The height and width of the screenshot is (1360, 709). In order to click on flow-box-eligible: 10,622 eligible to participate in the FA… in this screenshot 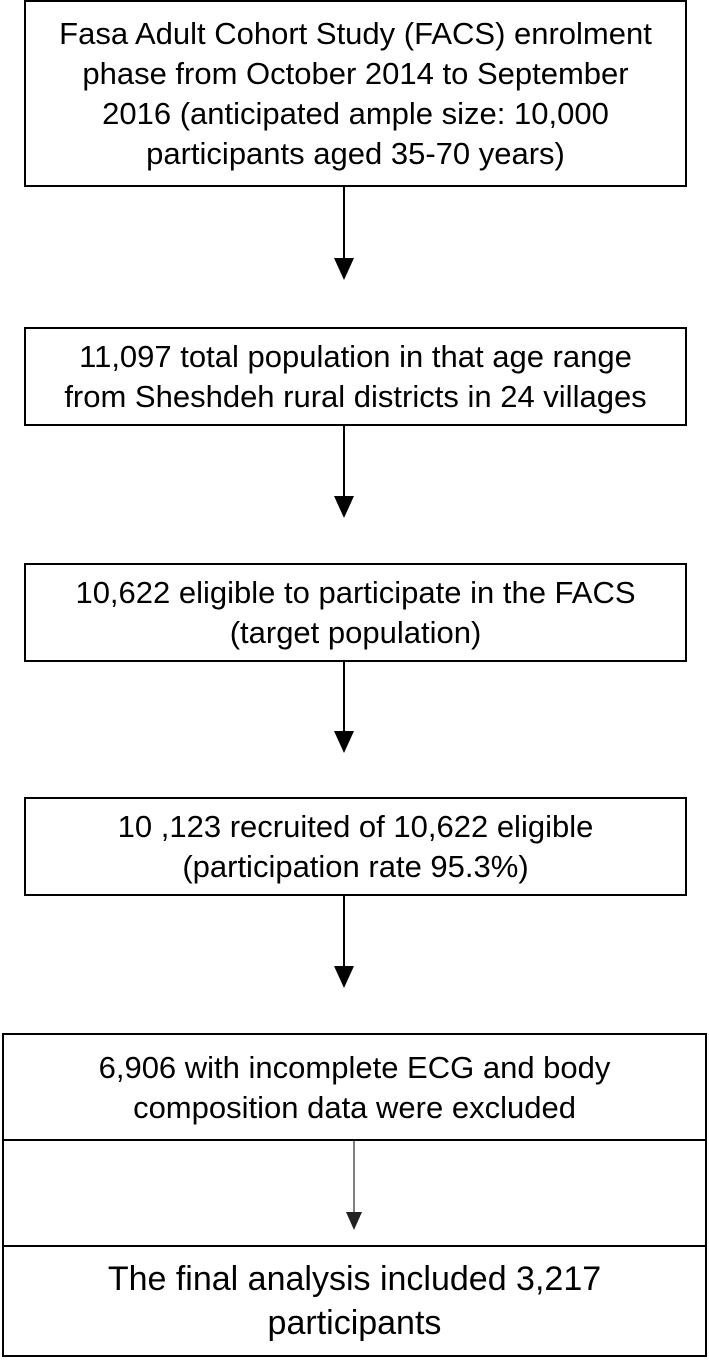, I will do `click(355, 612)`.